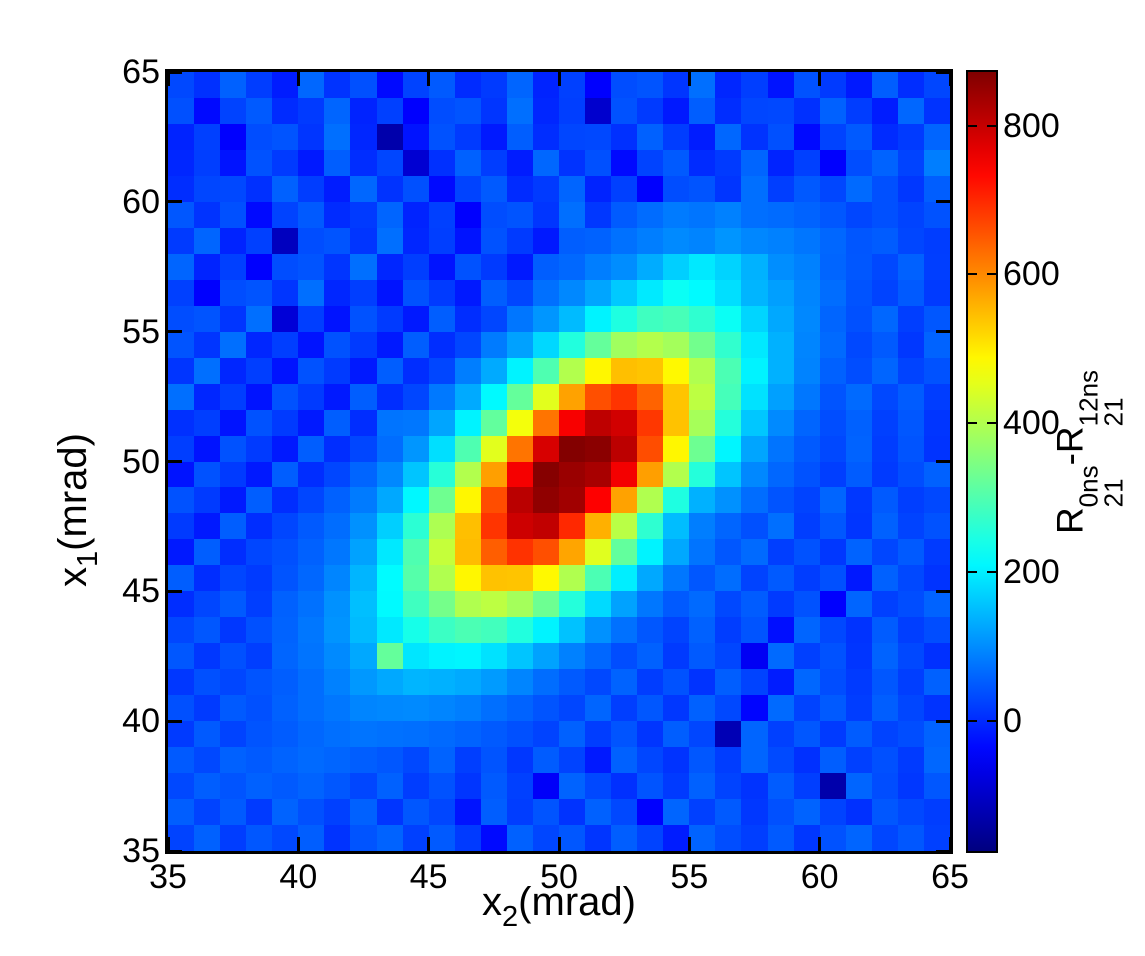 This screenshot has width=1145, height=956. What do you see at coordinates (972, 720) in the screenshot?
I see `colorbar-tick-mark` at bounding box center [972, 720].